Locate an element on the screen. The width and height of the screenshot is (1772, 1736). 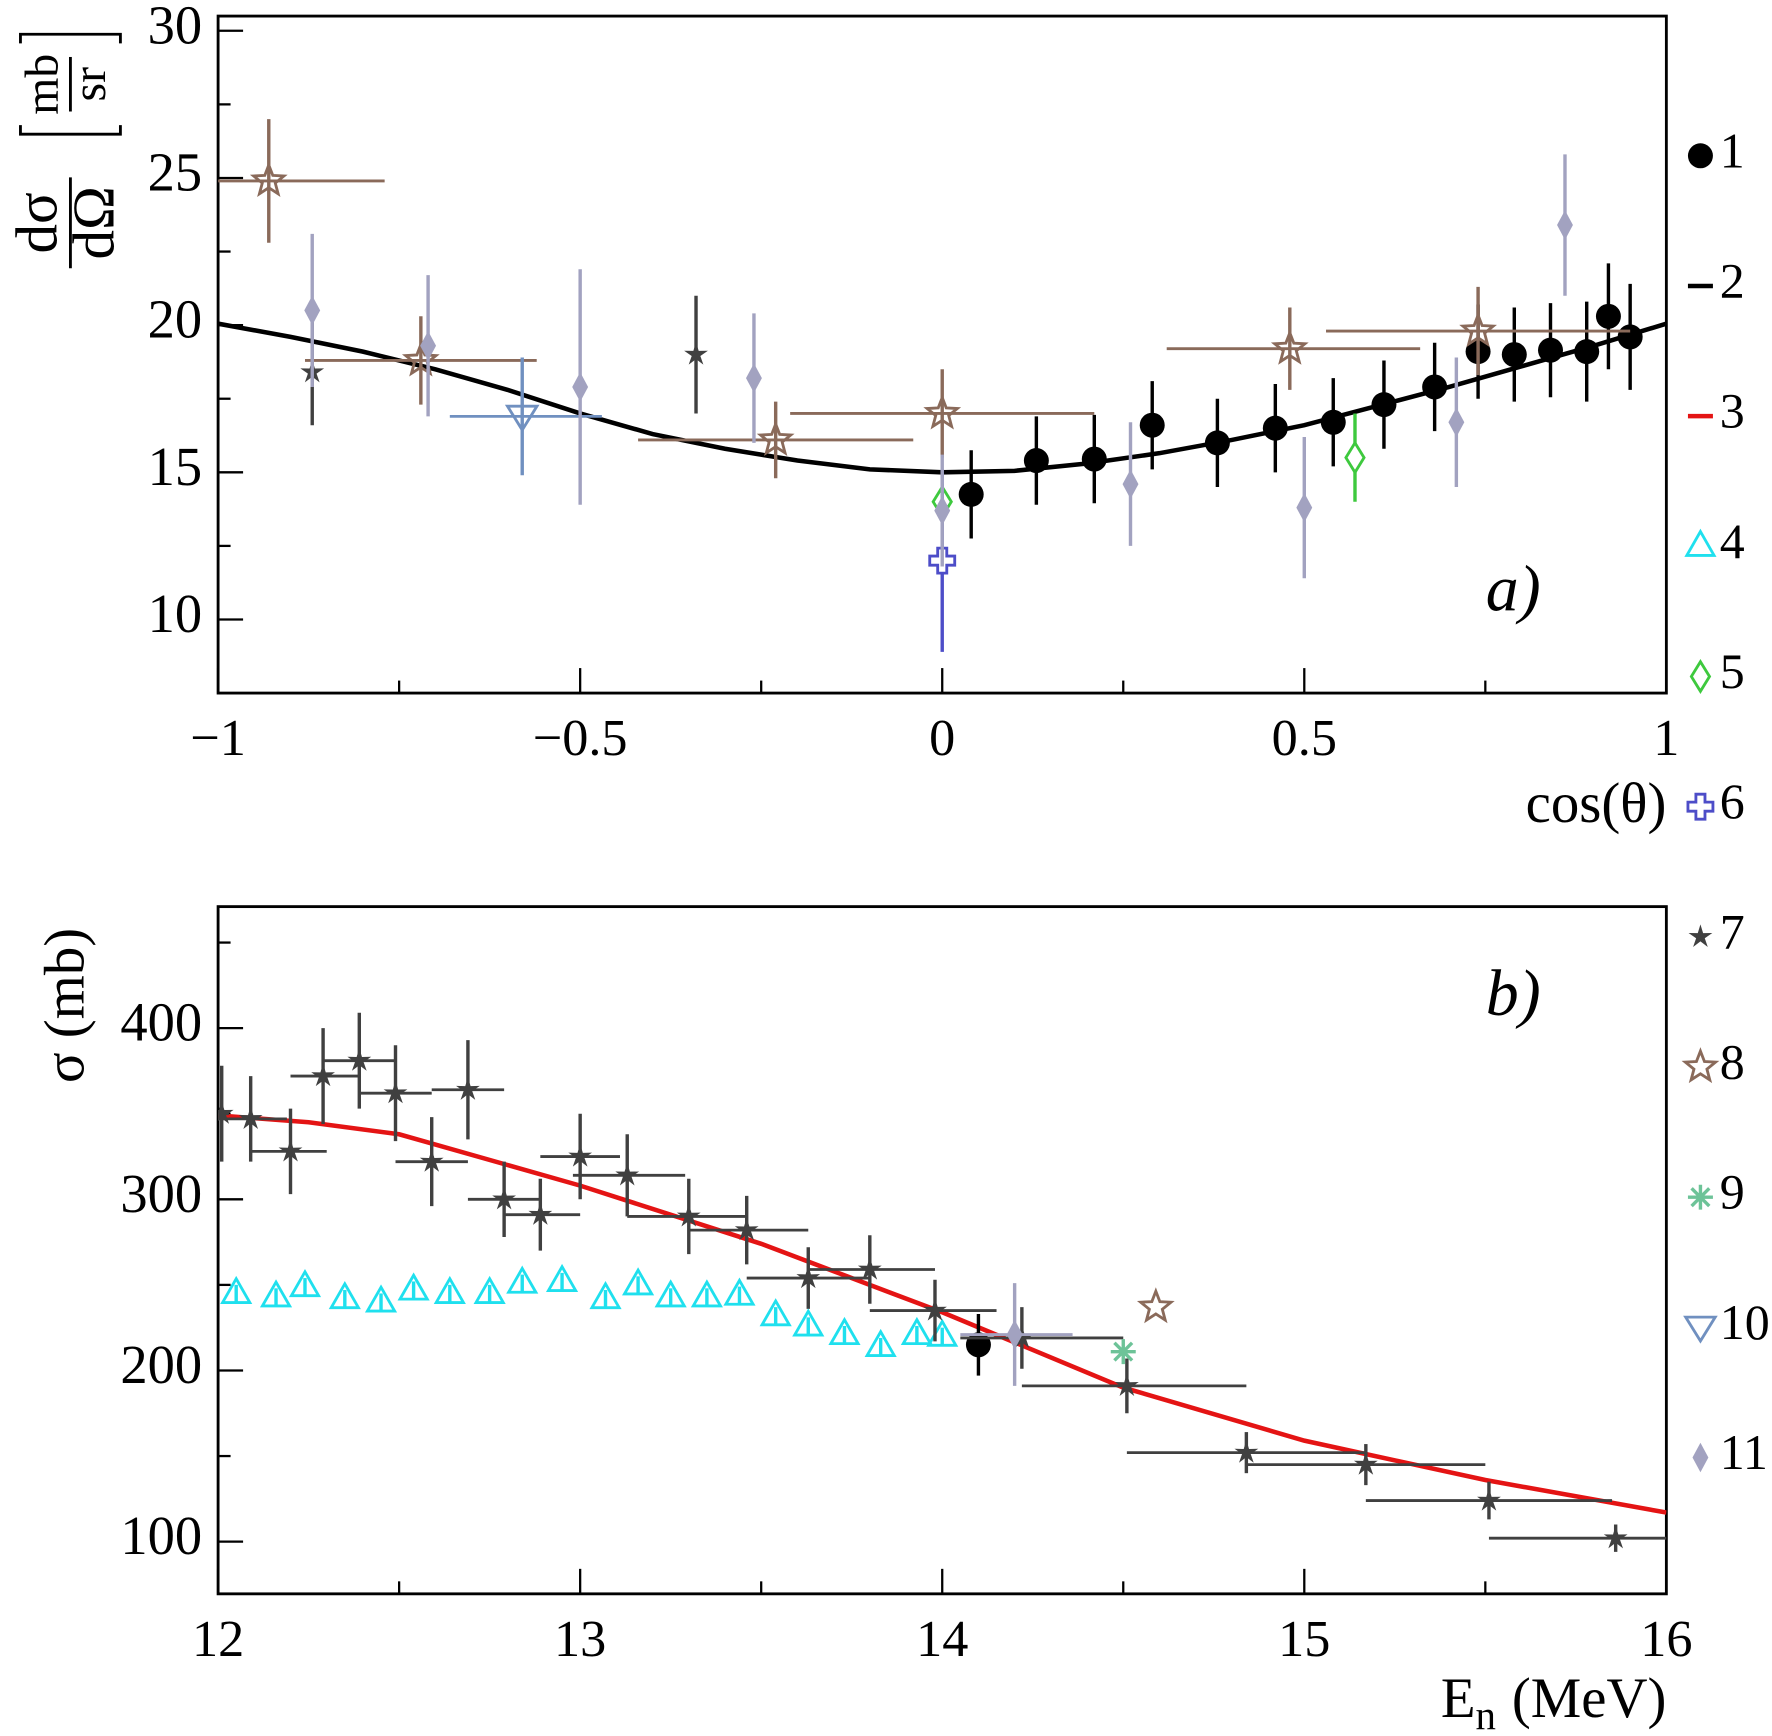
x-tick-label: 0.5 is located at coordinates (1304, 738).